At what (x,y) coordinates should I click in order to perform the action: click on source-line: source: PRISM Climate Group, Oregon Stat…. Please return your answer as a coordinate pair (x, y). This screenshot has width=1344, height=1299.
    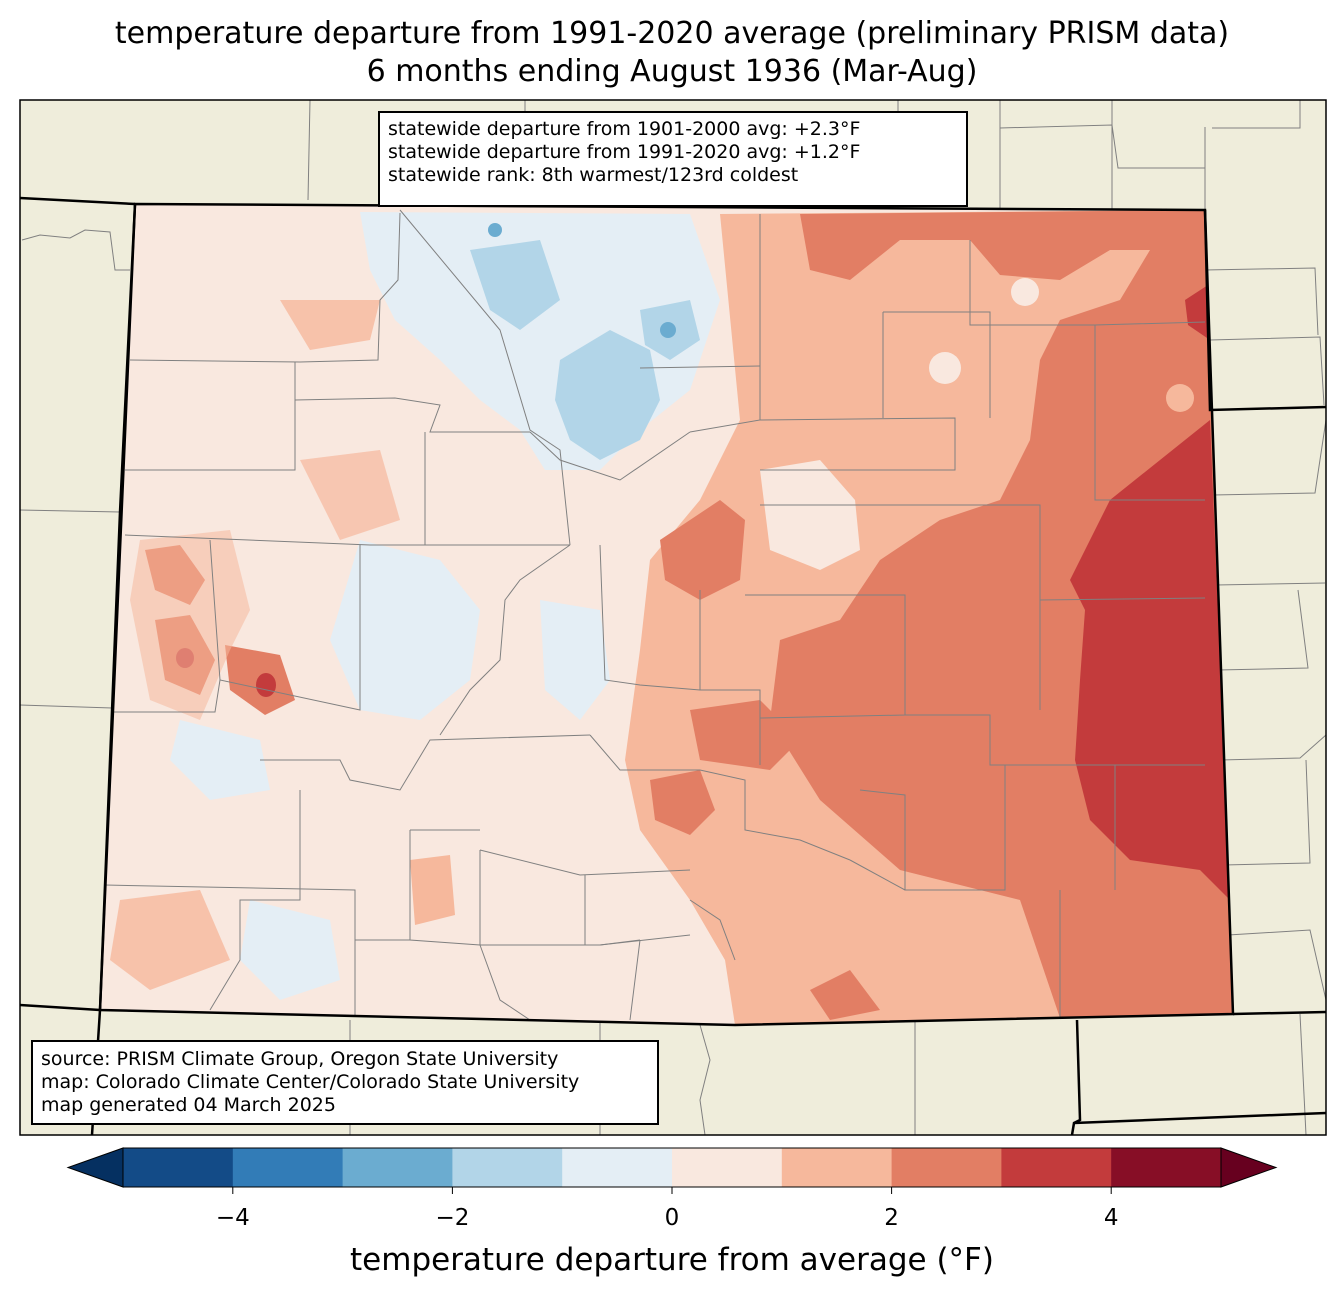
    Looking at the image, I should click on (300, 1059).